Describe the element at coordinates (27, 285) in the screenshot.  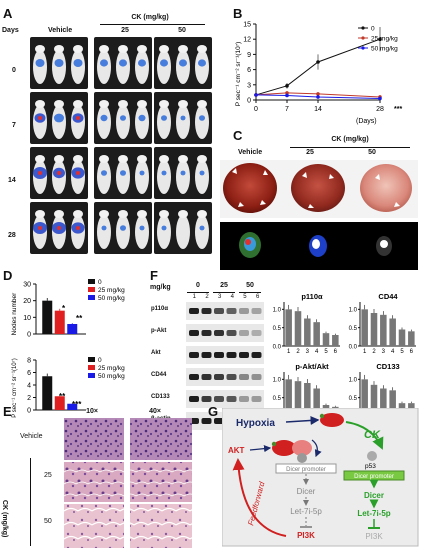
I see `d-top-ytick-label: 30` at that location.